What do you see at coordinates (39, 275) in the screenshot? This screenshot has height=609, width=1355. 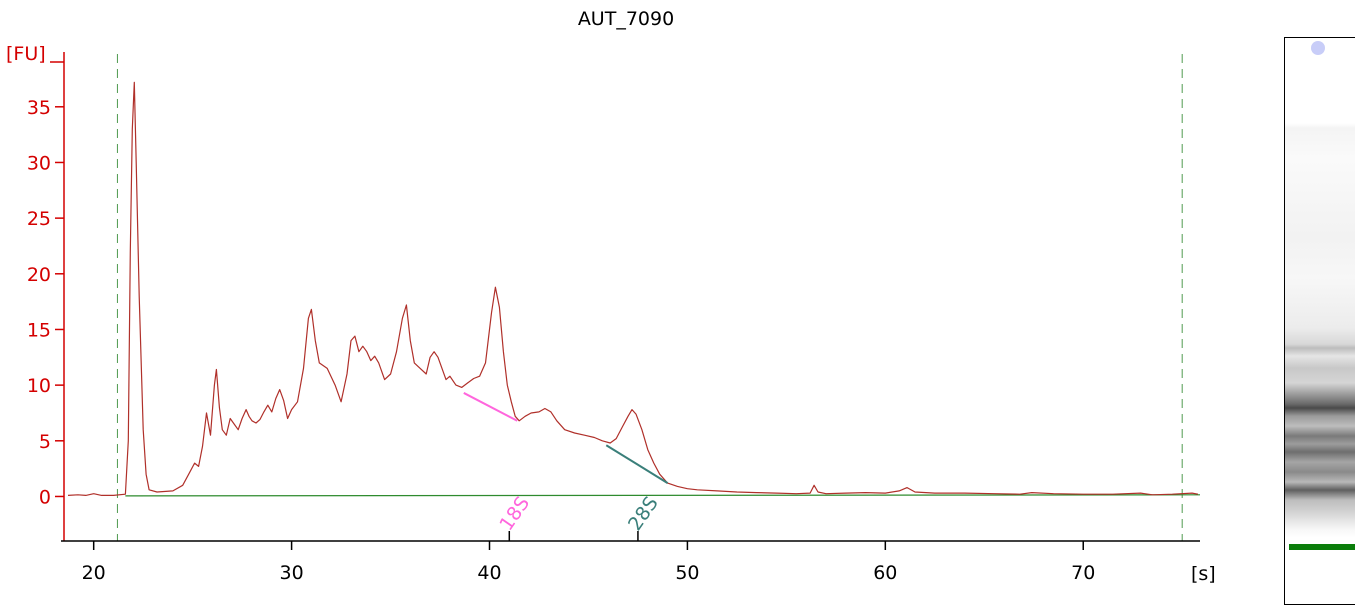 I see `y-tick-label-20: 20` at bounding box center [39, 275].